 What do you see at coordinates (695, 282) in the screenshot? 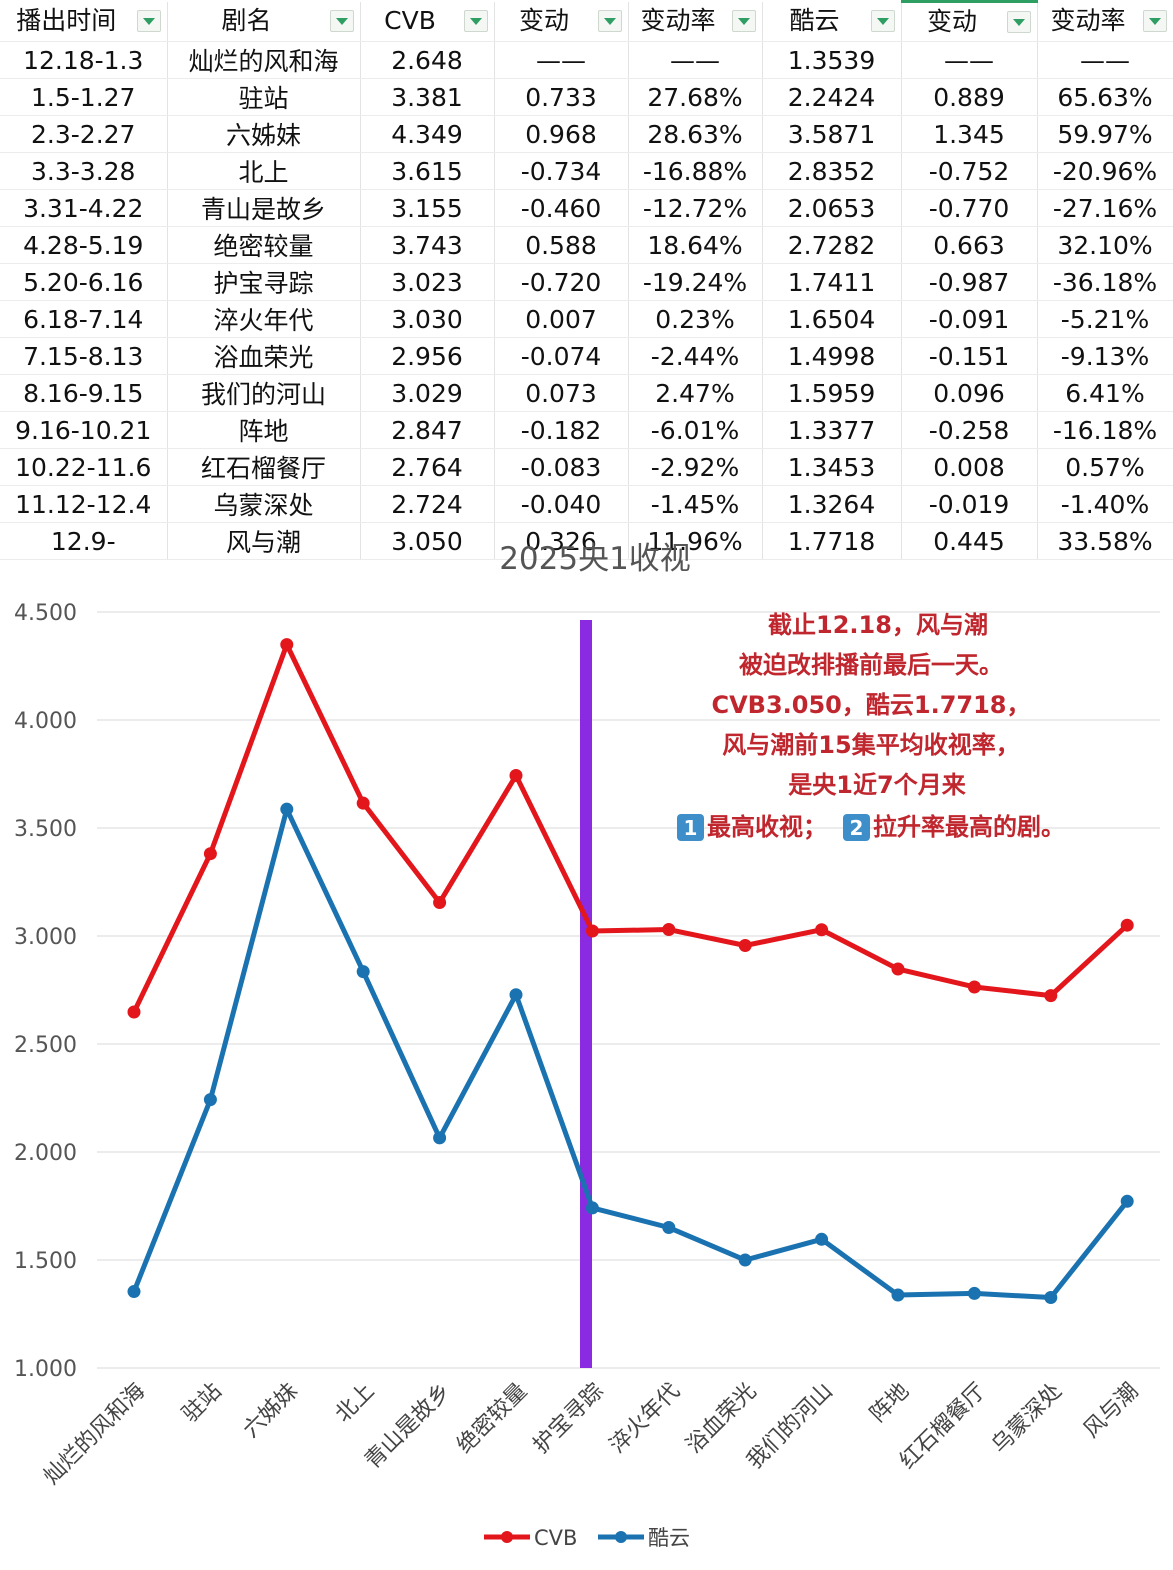
I see `cvb-change-rate-cell: -19.24%` at bounding box center [695, 282].